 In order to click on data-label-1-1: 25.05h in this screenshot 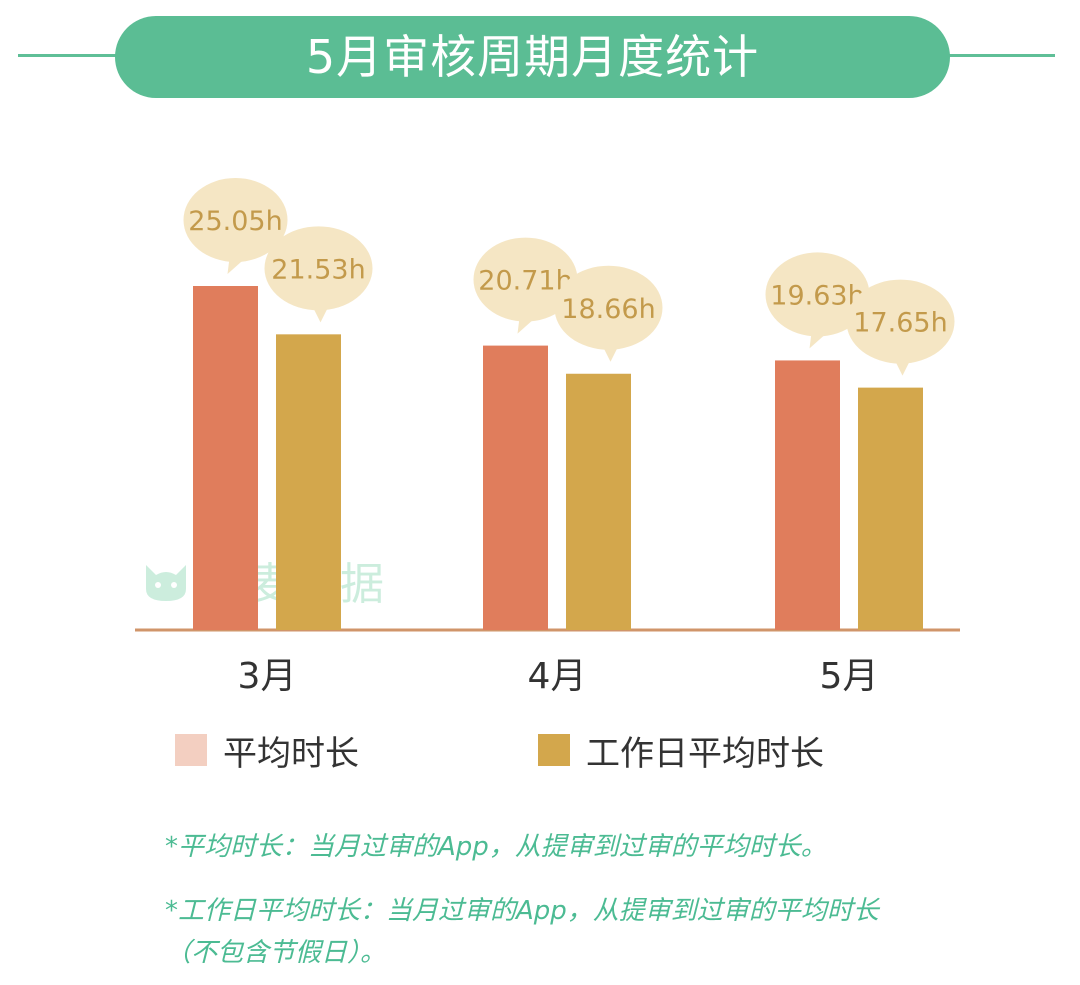, I will do `click(235, 221)`.